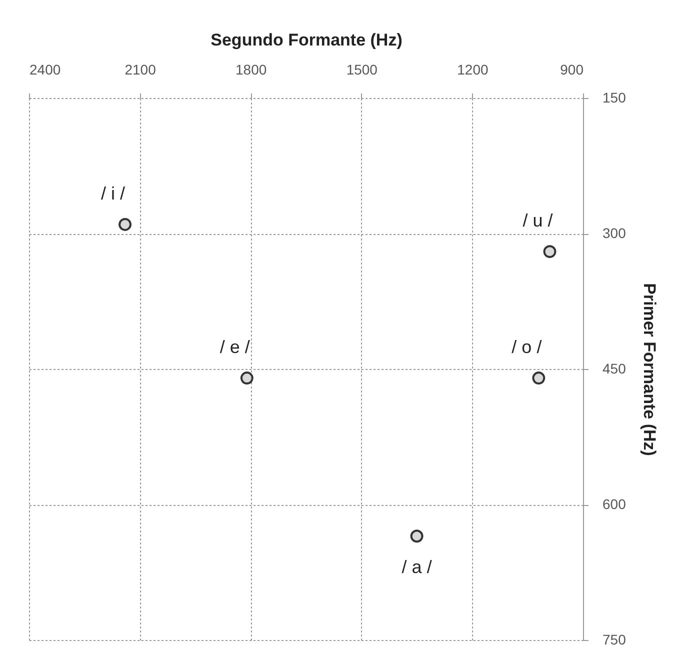  Describe the element at coordinates (614, 368) in the screenshot. I see `y-tick-label: 450` at that location.